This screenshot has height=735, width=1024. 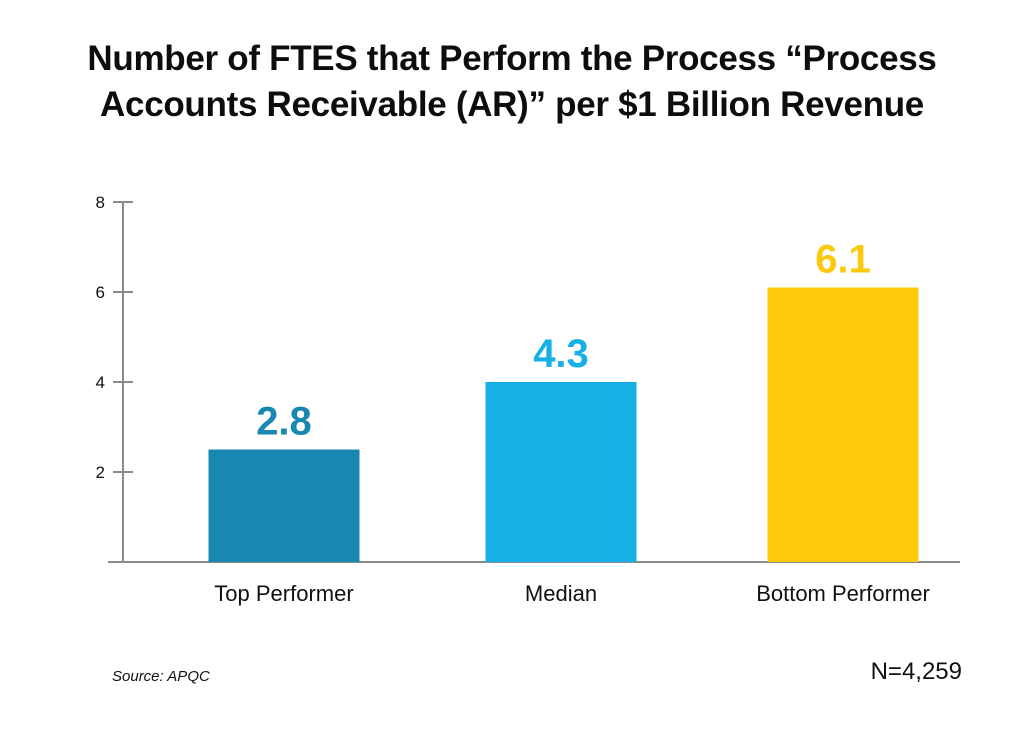 I want to click on y-tick-label-4: 4, so click(x=100, y=382).